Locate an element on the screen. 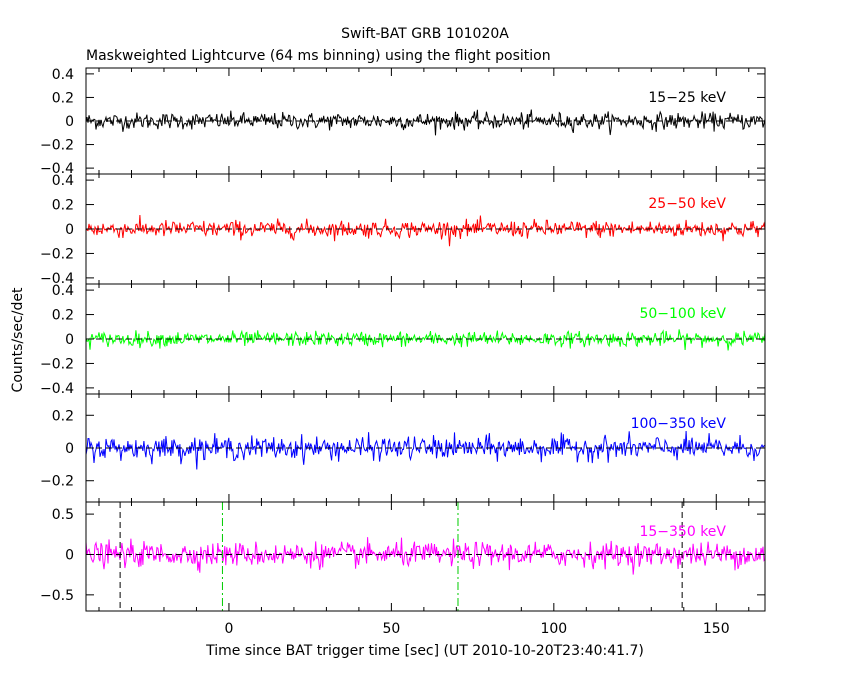 The height and width of the screenshot is (680, 850). y-tick-label-1-1: −0.2 is located at coordinates (57, 254).